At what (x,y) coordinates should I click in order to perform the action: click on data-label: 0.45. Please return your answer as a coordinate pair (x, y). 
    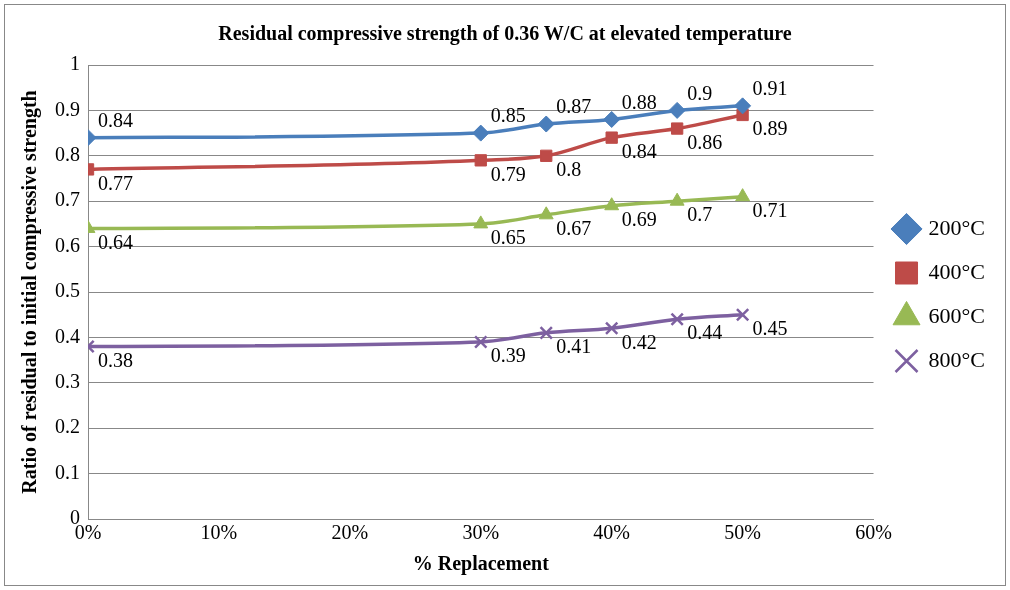
    Looking at the image, I should click on (770, 327).